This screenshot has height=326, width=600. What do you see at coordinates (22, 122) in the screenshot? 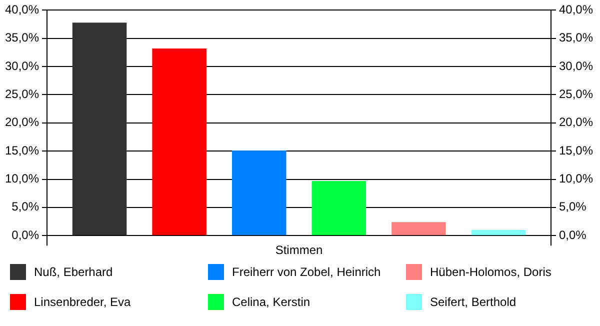
I see `y-tick-label: 20,0%` at bounding box center [22, 122].